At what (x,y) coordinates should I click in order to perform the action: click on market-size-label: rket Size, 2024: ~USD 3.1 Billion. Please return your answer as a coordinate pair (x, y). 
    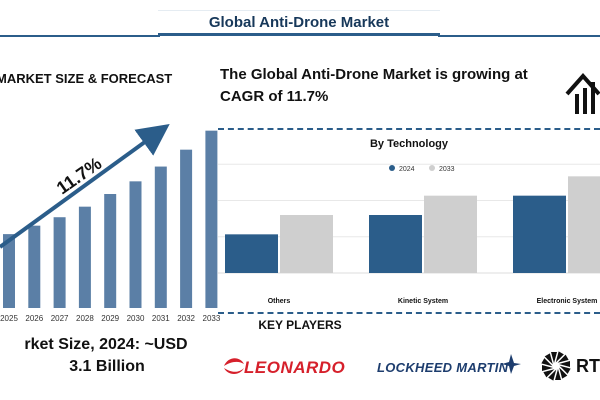
    Looking at the image, I should click on (107, 356).